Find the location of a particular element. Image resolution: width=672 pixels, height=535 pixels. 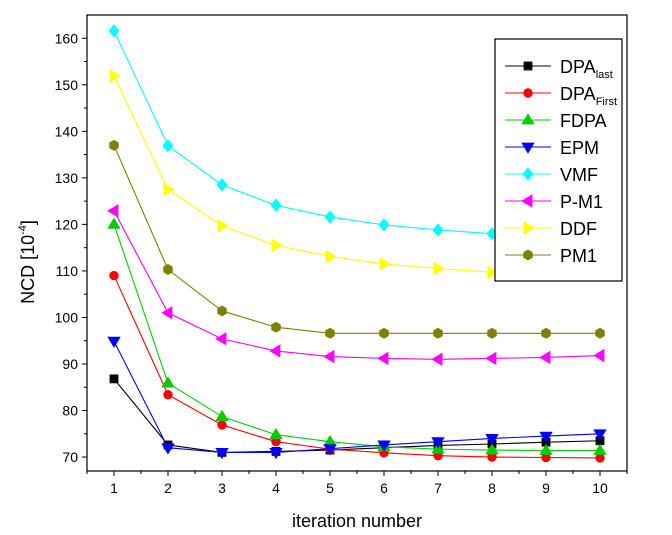

legend-entry: P-M1 is located at coordinates (554, 202).